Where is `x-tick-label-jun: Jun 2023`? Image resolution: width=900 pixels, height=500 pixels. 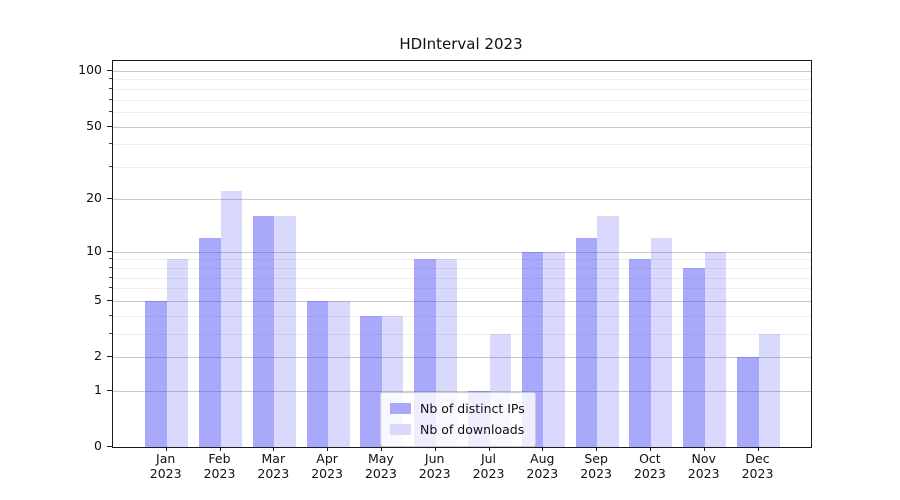 x-tick-label-jun: Jun 2023 is located at coordinates (434, 466).